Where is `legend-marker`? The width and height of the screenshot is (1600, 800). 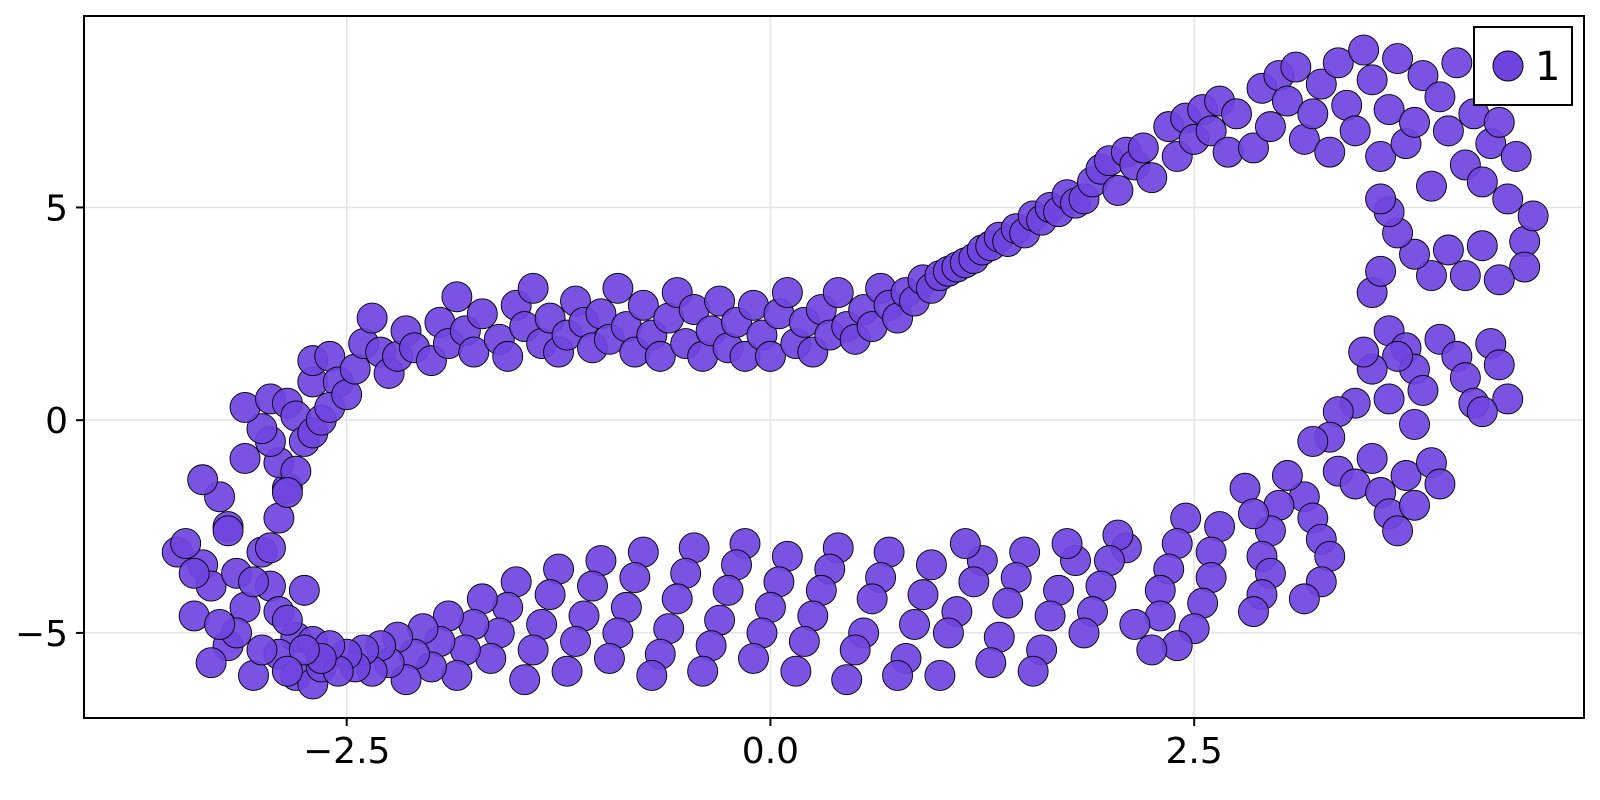 legend-marker is located at coordinates (1508, 66).